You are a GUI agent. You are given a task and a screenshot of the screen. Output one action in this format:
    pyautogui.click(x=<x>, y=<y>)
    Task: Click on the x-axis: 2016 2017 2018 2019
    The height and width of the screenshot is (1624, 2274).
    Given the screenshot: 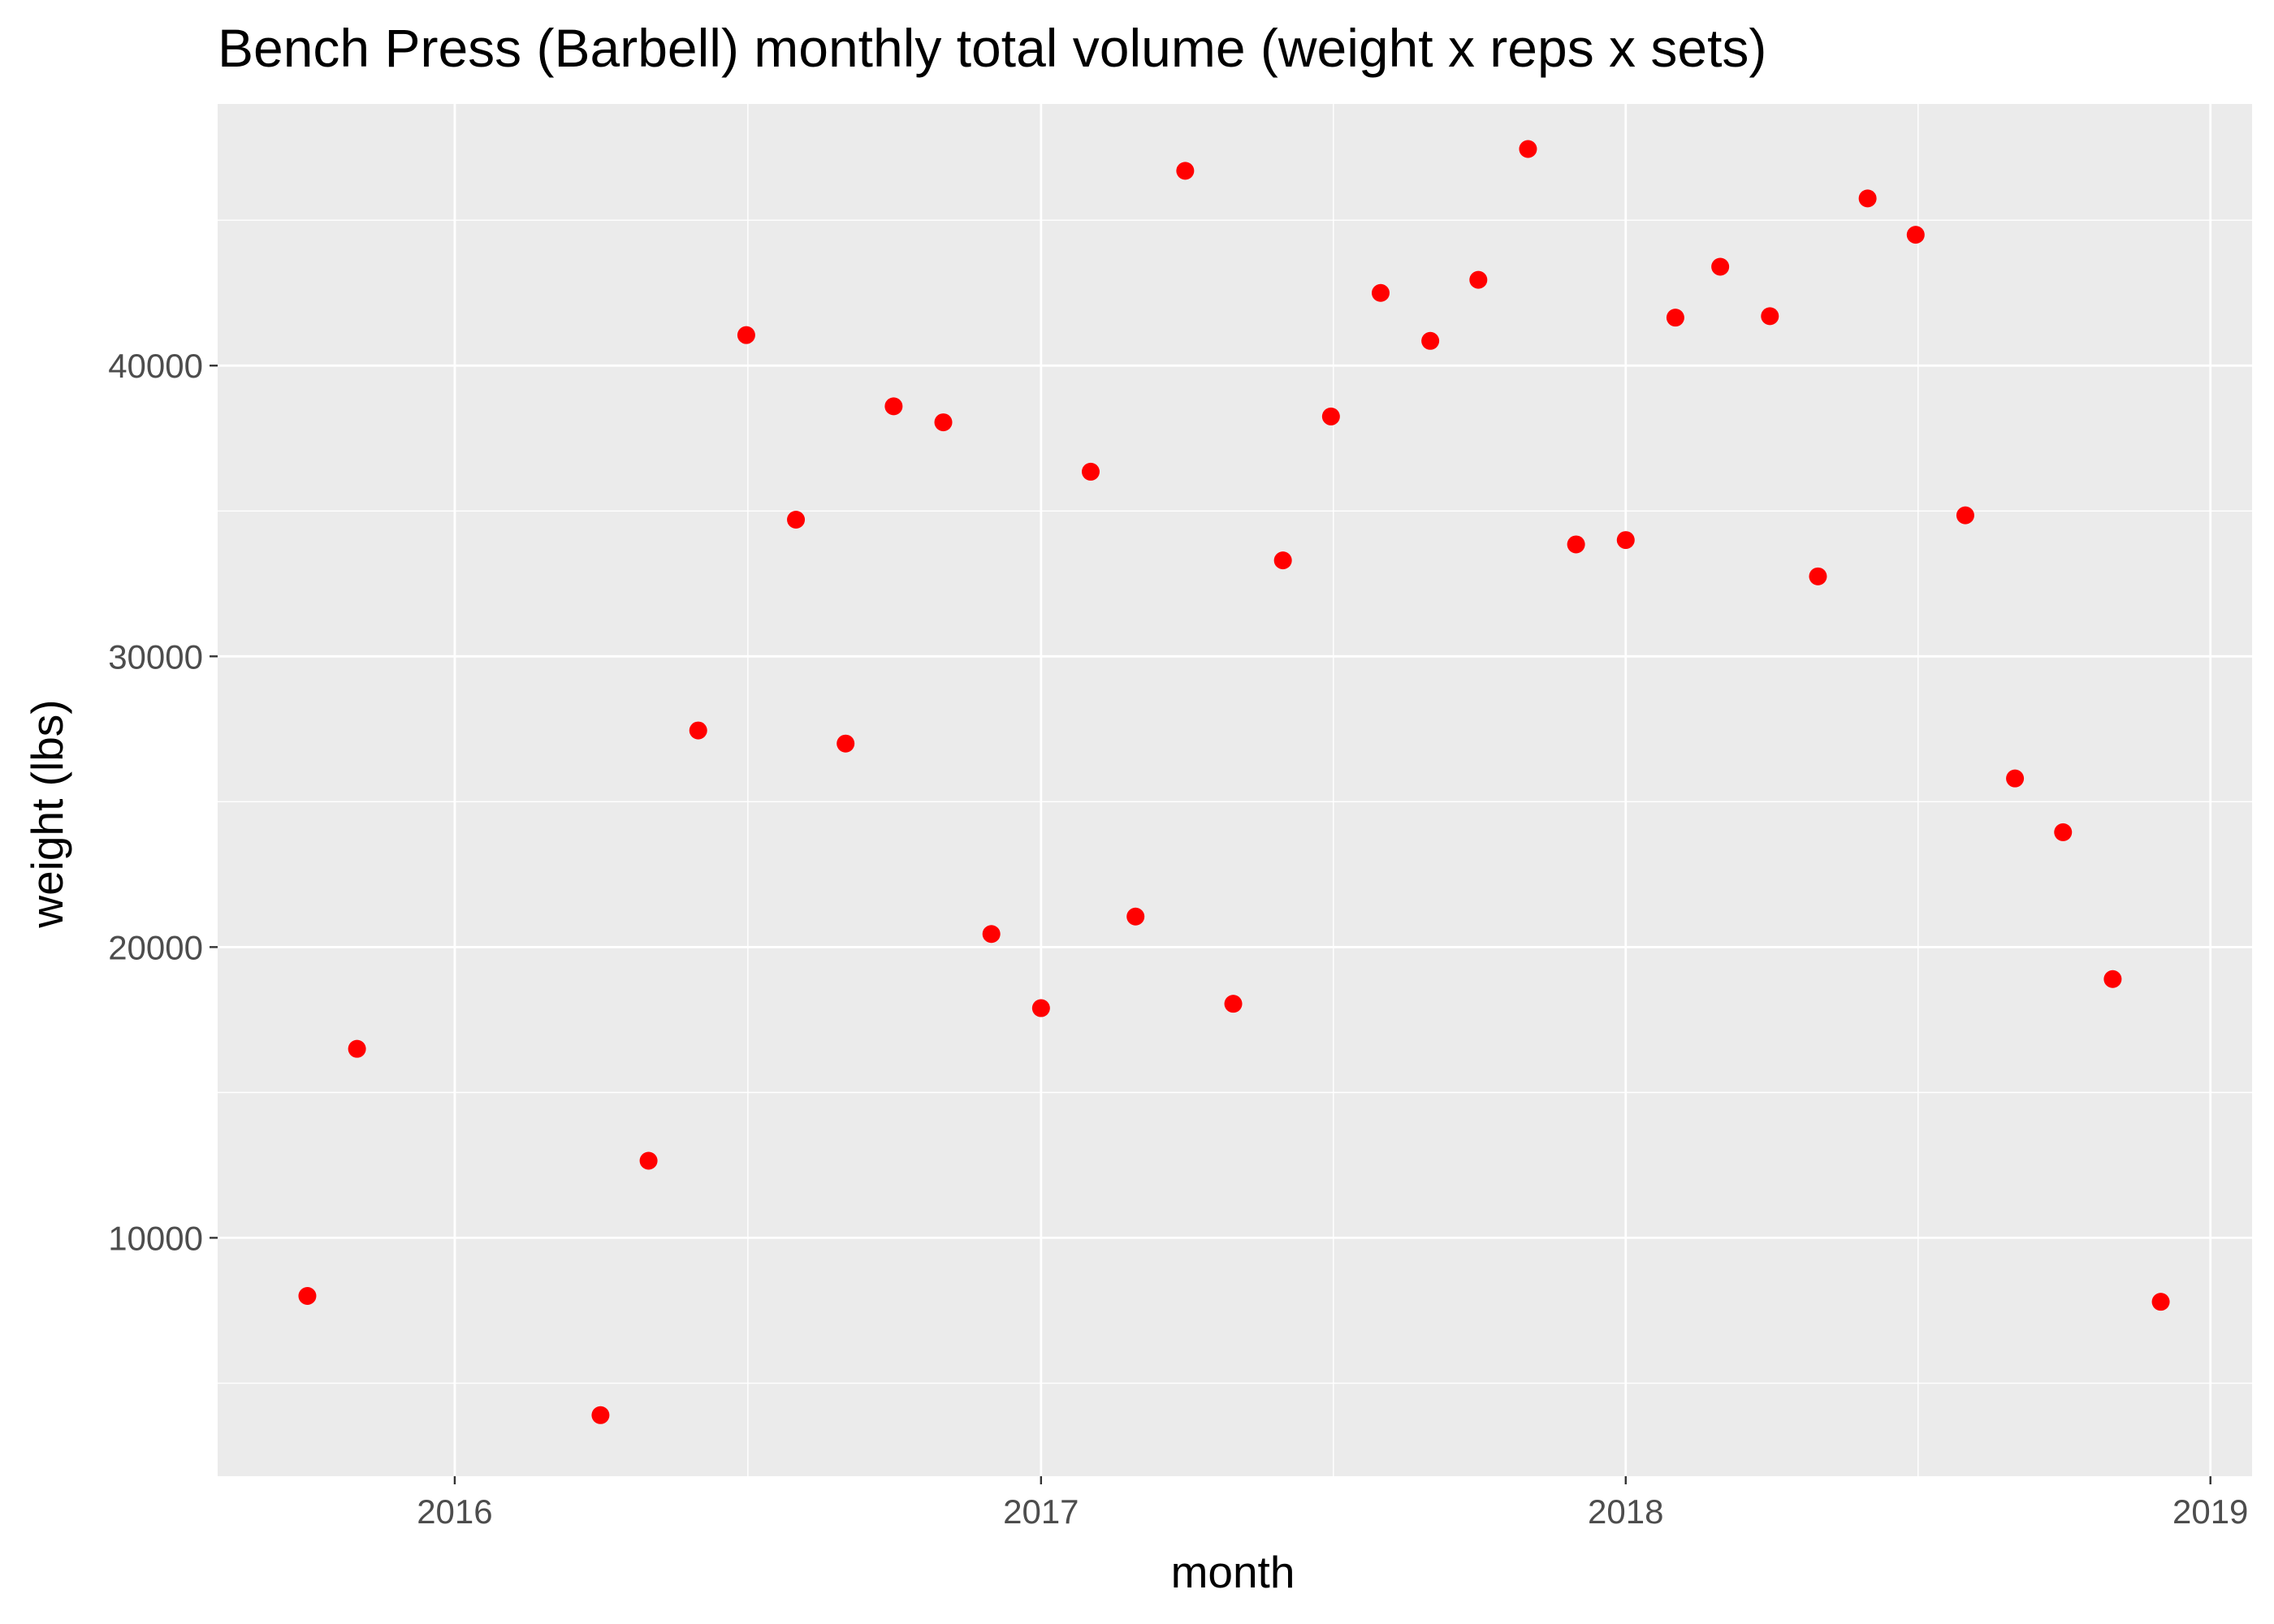 What is the action you would take?
    pyautogui.click(x=1332, y=1504)
    